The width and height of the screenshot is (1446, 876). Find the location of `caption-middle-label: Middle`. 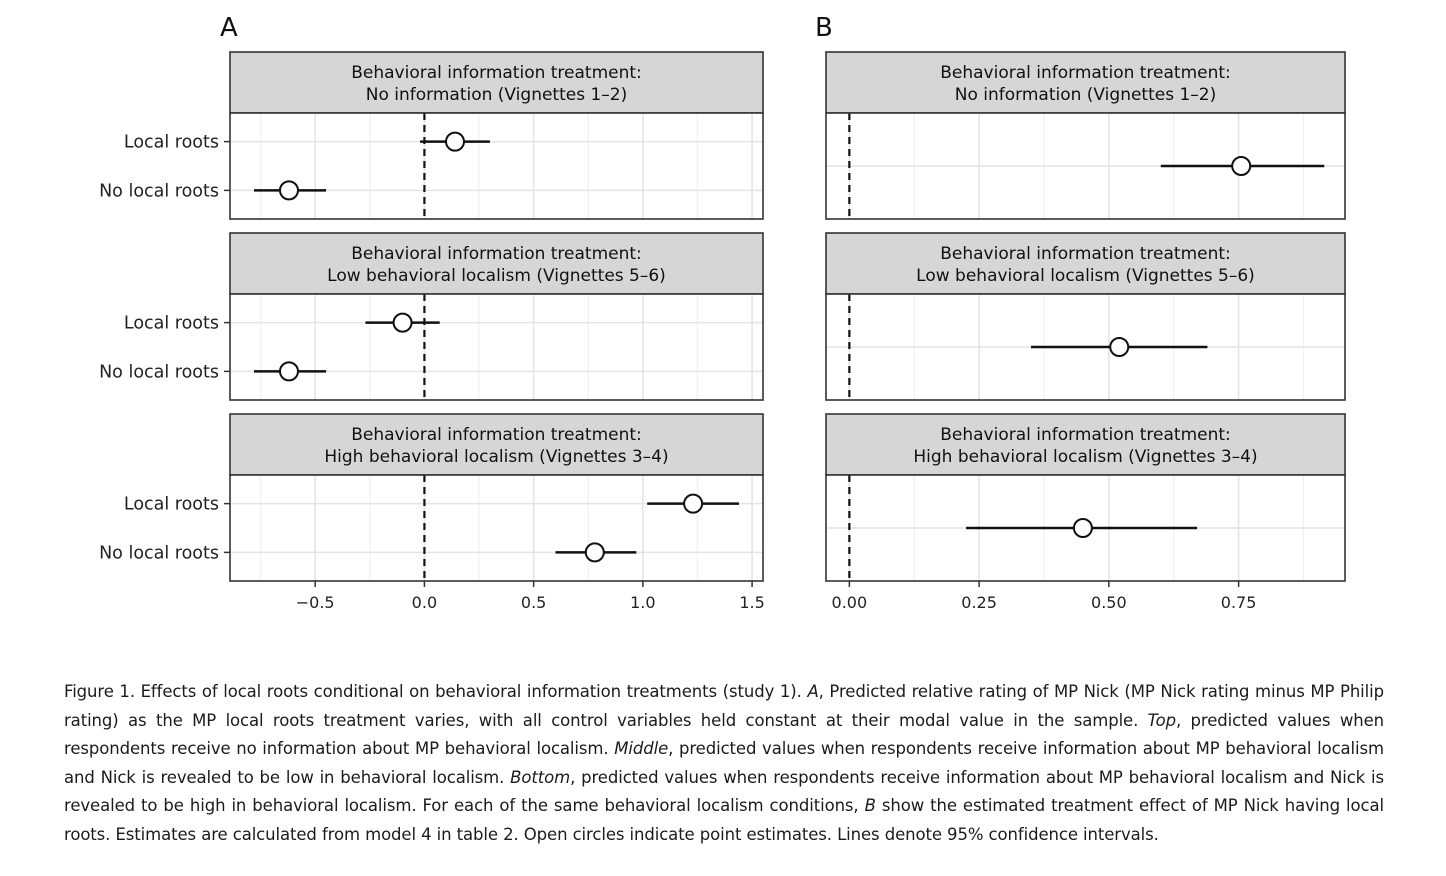

caption-middle-label: Middle is located at coordinates (641, 749).